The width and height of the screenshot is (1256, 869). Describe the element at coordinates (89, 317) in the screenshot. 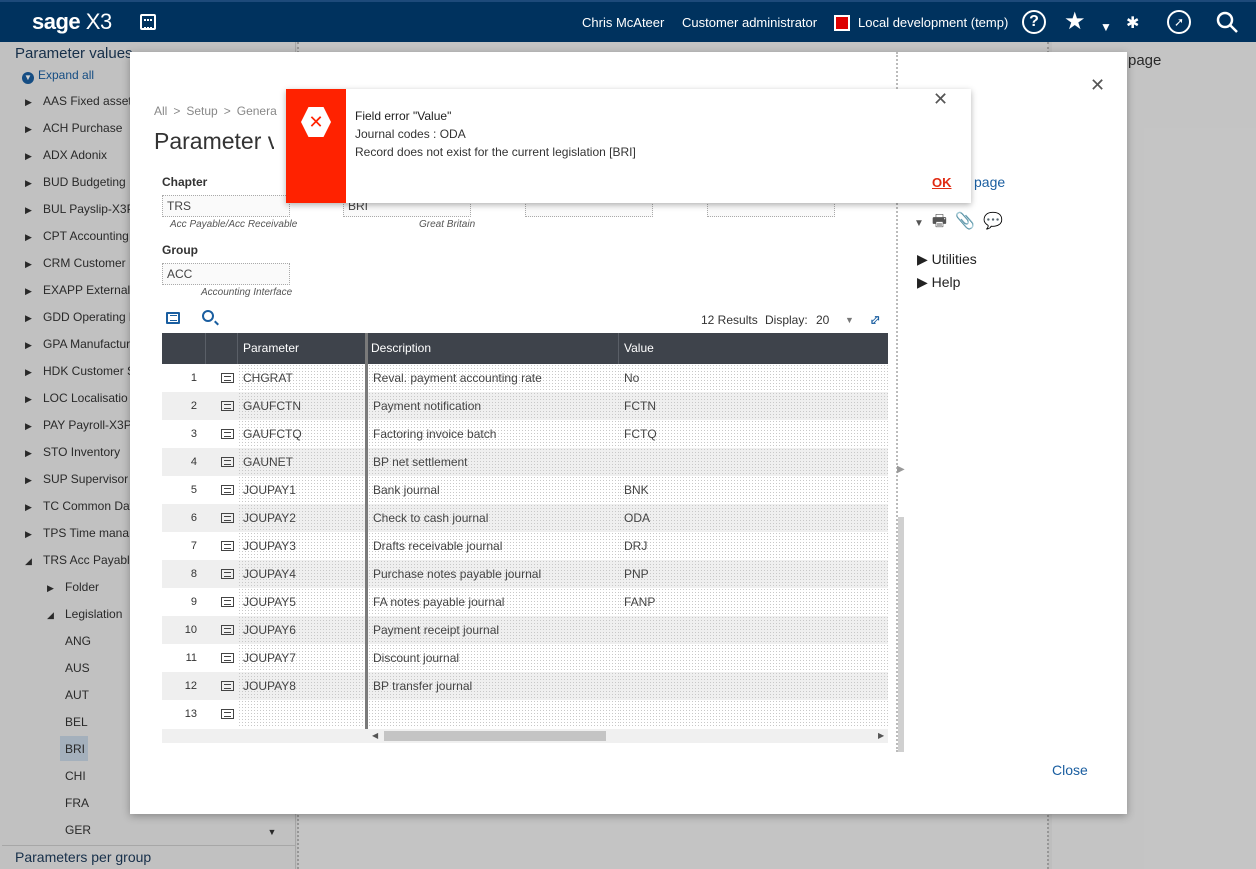

I see `tree-item: GDD Operating b` at that location.